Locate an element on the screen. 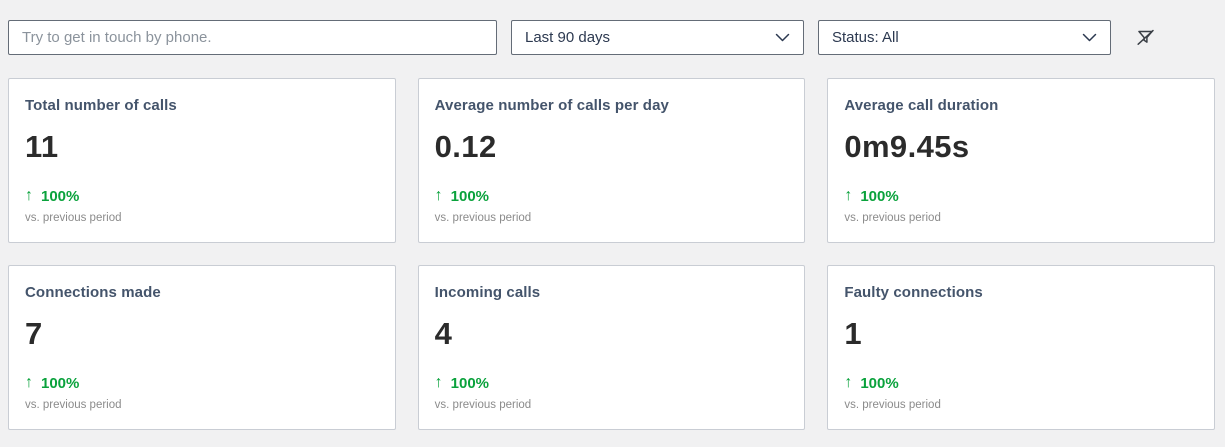 The height and width of the screenshot is (447, 1225). date-range-value: Last 90 days is located at coordinates (568, 37).